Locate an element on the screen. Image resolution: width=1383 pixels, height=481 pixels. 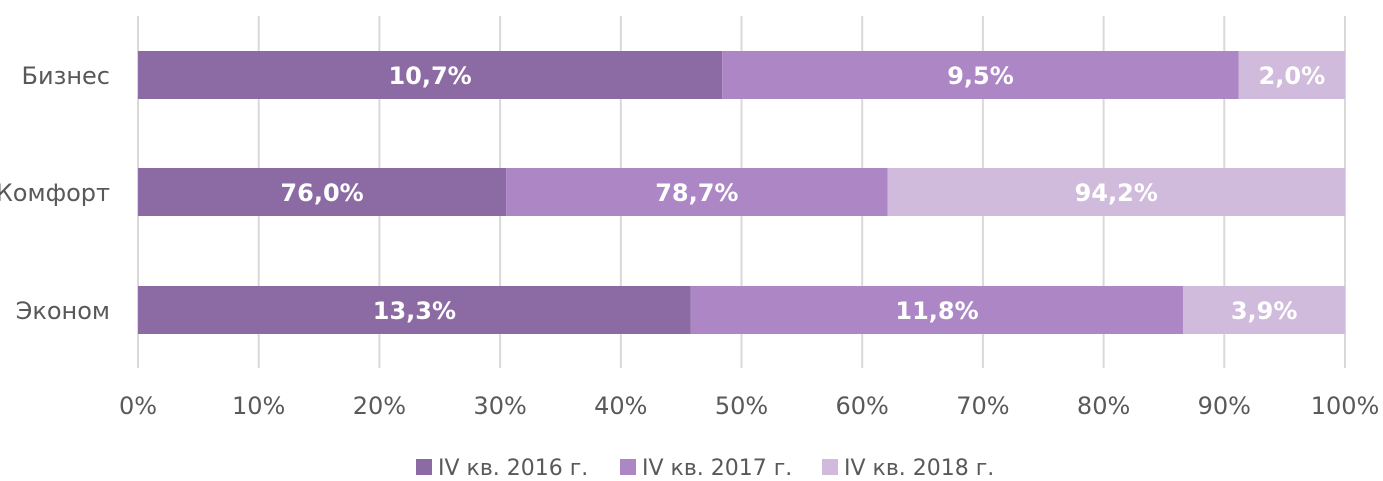
data-label: 2,0% is located at coordinates (1292, 76).